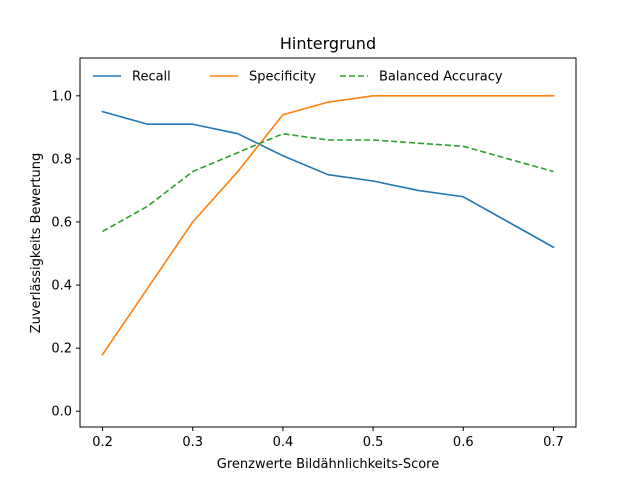 This screenshot has height=480, width=640. I want to click on y-axis: 0.0 0.2 0.4 0.6 0.8 1.0, so click(65, 254).